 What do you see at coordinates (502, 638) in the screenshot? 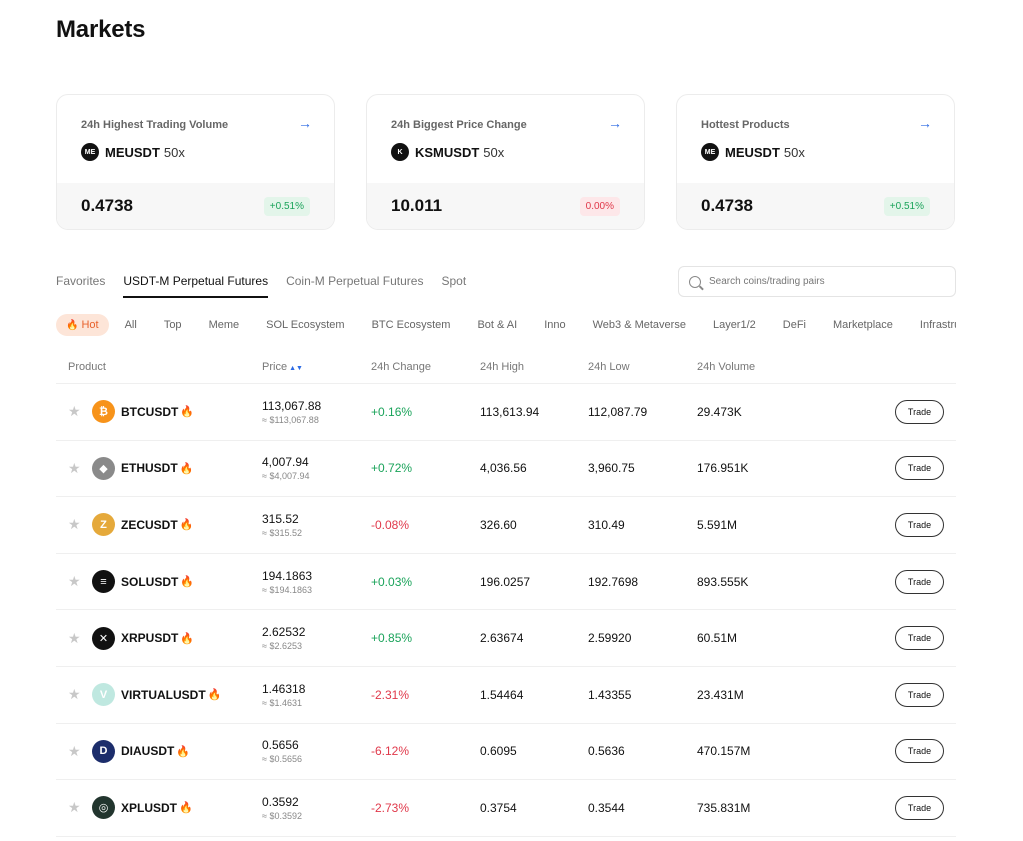
I see `high-value: 2.63674` at bounding box center [502, 638].